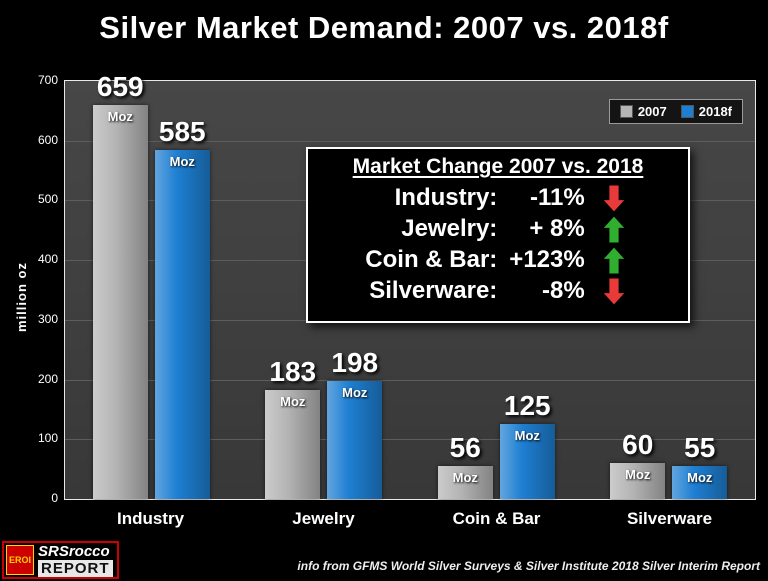  What do you see at coordinates (496, 518) in the screenshot?
I see `x-axis-category-label: Coin & Bar` at bounding box center [496, 518].